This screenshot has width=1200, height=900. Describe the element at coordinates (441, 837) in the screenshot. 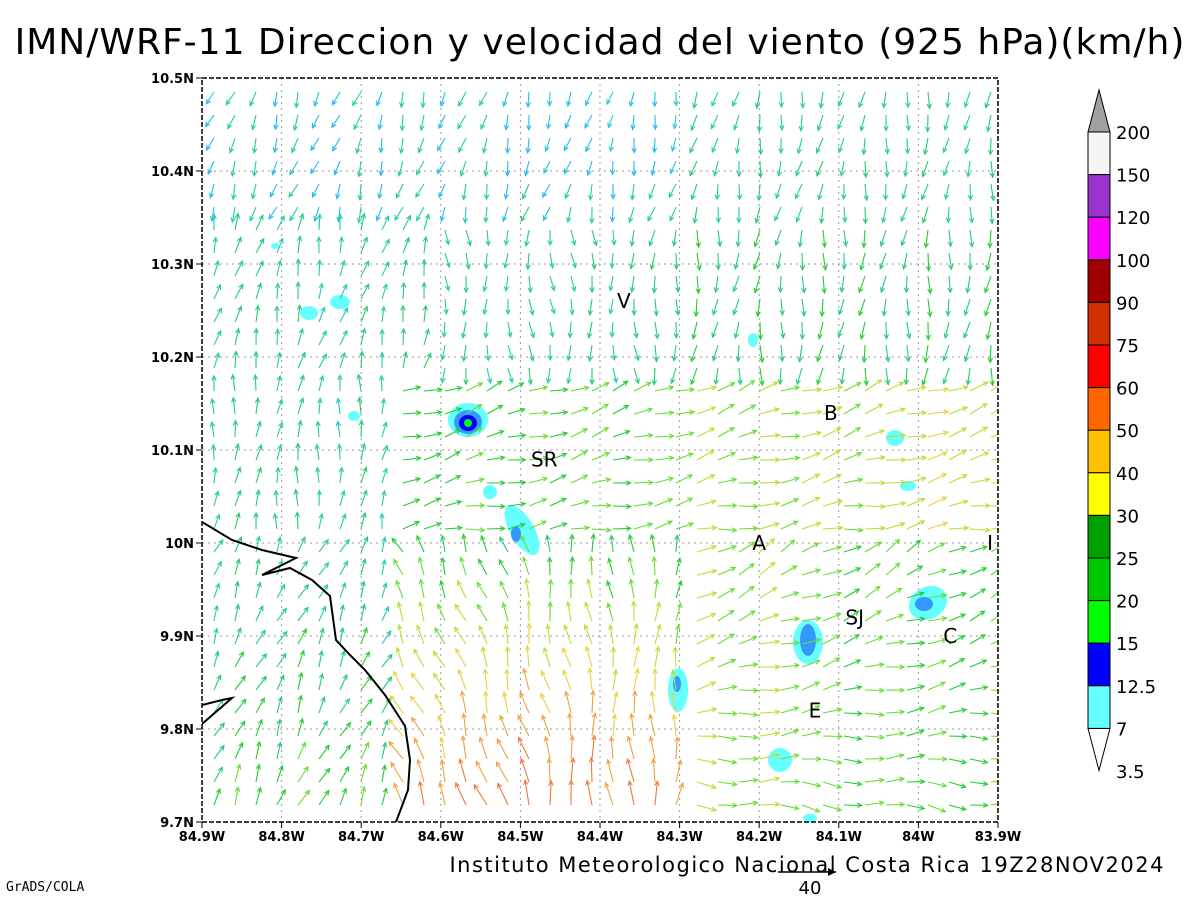

I see `lon-tick-label: 84.6W` at that location.